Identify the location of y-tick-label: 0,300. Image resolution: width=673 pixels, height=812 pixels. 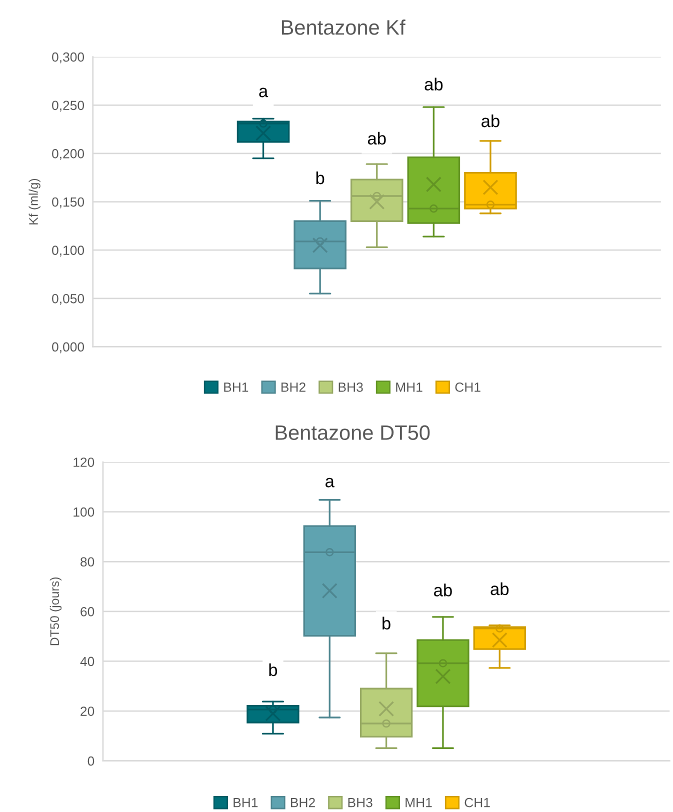
(68, 58).